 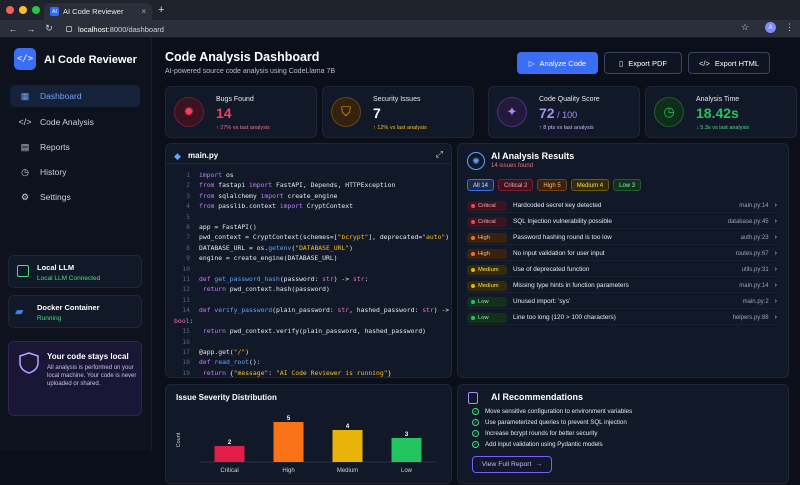 I want to click on issue-message: Line too long (120 > 100 characters), so click(x=564, y=317).